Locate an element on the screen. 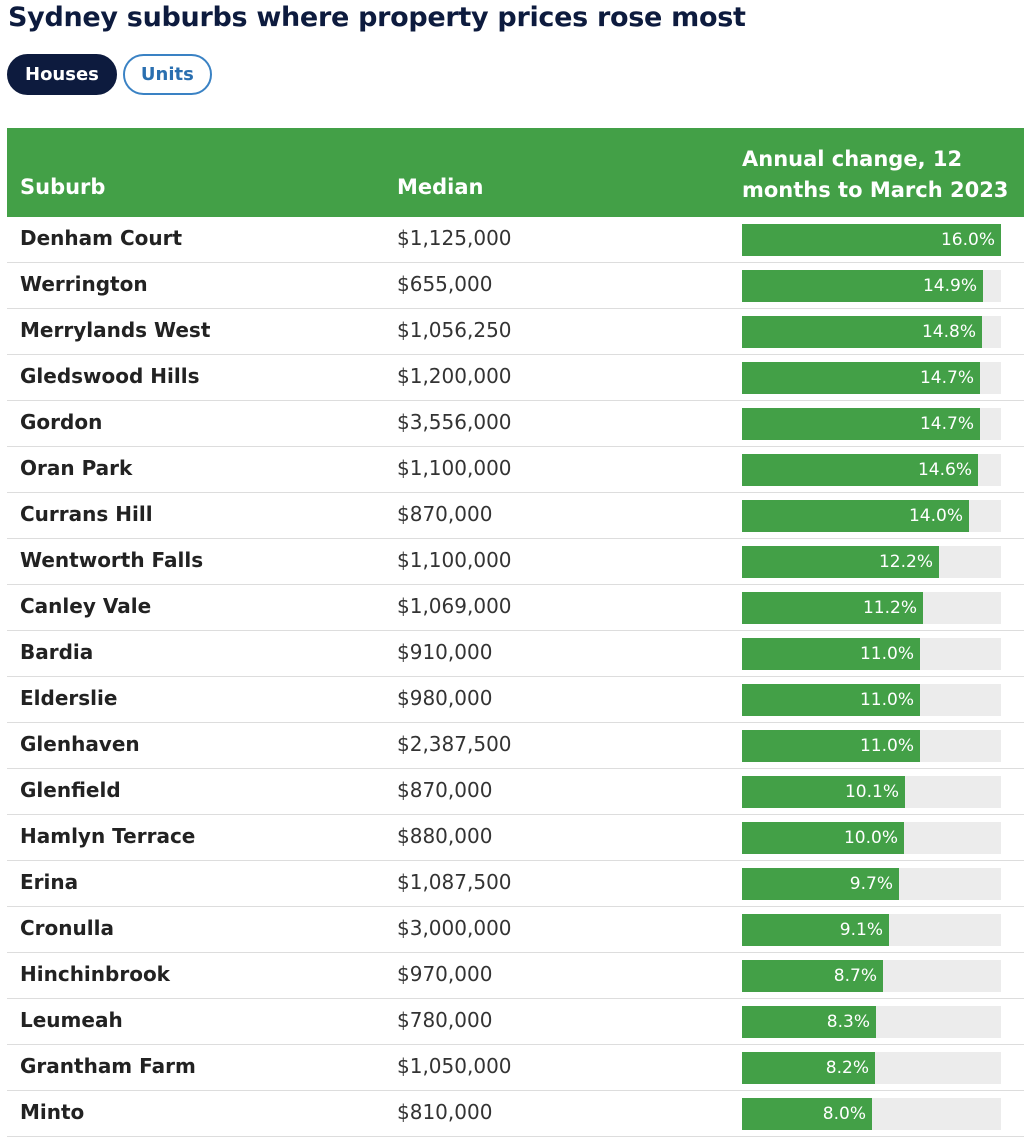 This screenshot has height=1139, width=1024. change-label: 12.2% is located at coordinates (905, 562).